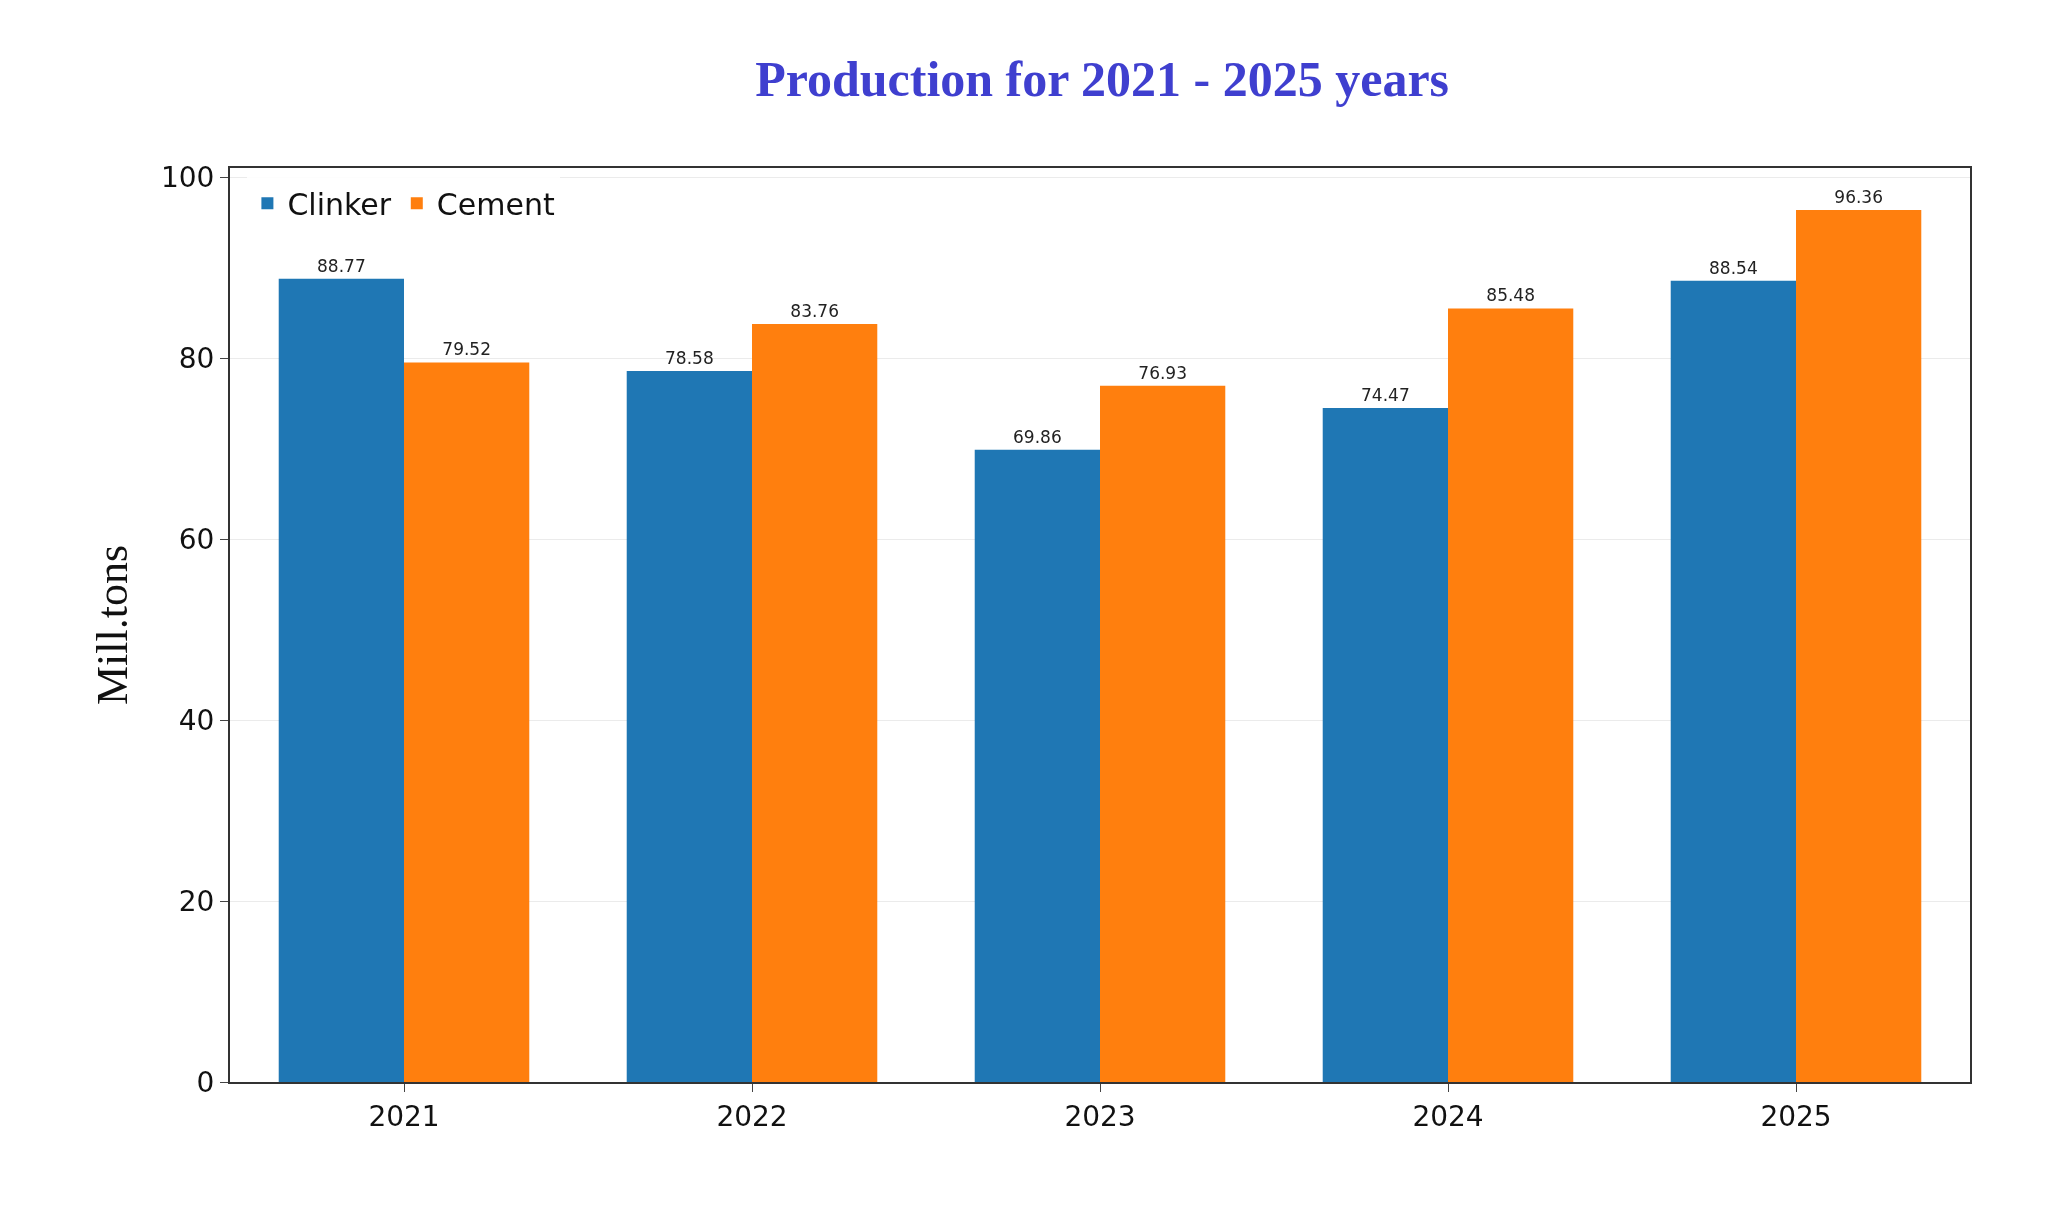 The width and height of the screenshot is (2060, 1206). Describe the element at coordinates (196, 539) in the screenshot. I see `y-tick-label: 60` at that location.